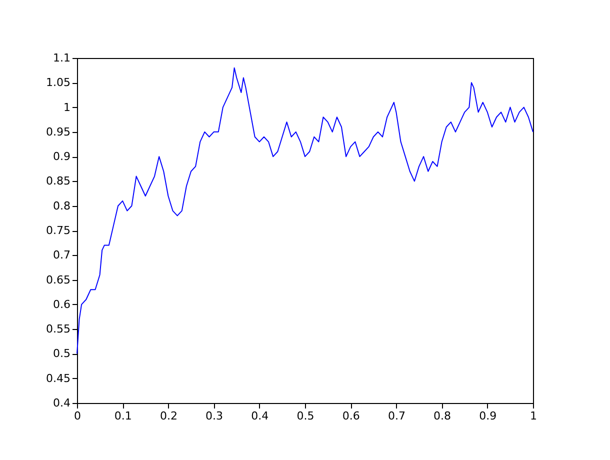 Image resolution: width=610 pixels, height=460 pixels. Describe the element at coordinates (58, 279) in the screenshot. I see `y-tick-label: 0.65` at that location.